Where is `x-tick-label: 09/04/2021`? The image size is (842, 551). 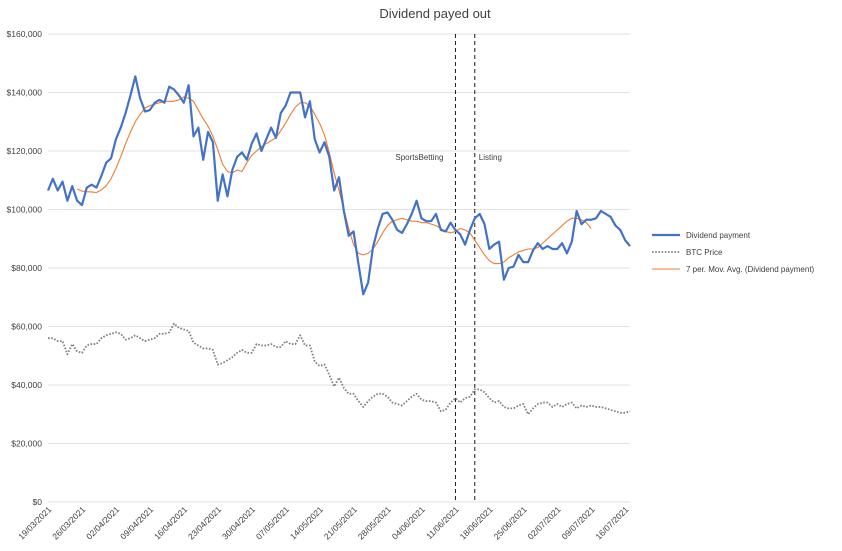
x-tick-label: 09/04/2021 is located at coordinates (136, 522).